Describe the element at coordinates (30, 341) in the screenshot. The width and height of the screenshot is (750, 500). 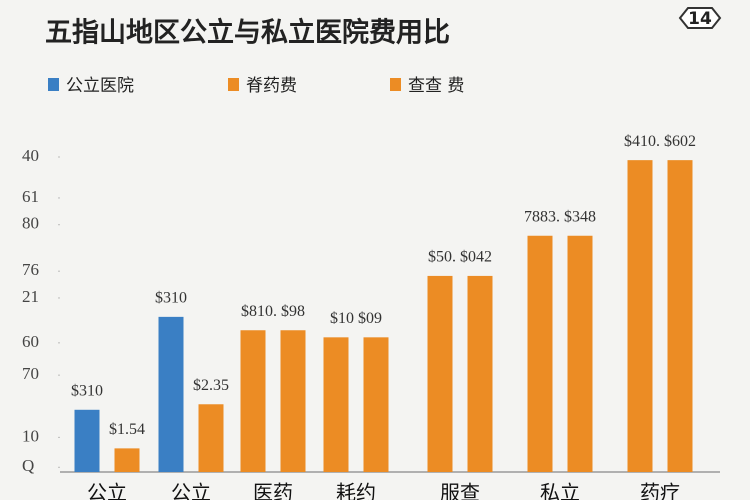
I see `y-tick-label: 60` at that location.